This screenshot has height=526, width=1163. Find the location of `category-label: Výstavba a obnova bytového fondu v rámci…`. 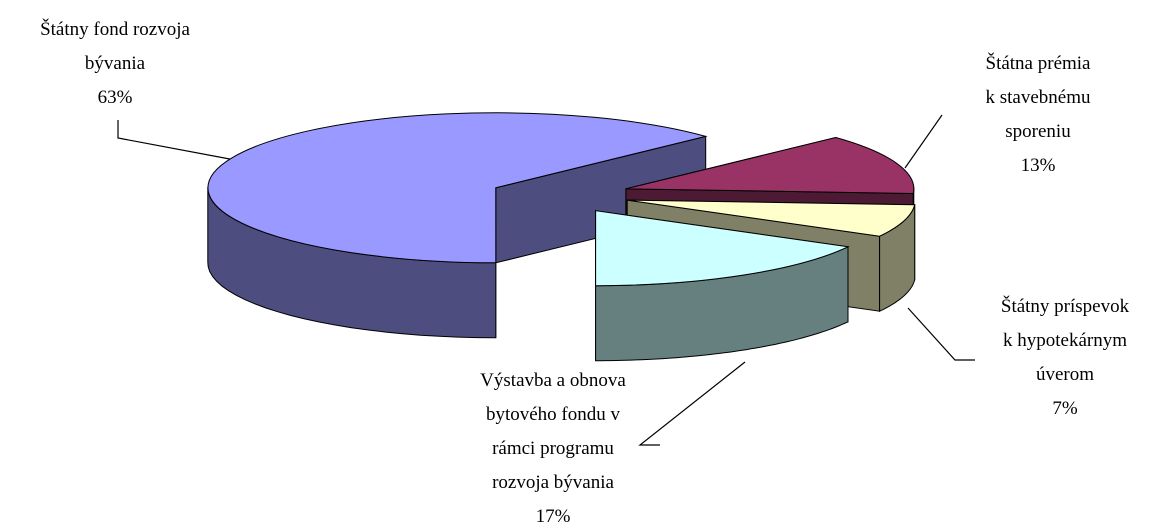

category-label: Výstavba a obnova bytového fondu v rámci… is located at coordinates (553, 431).